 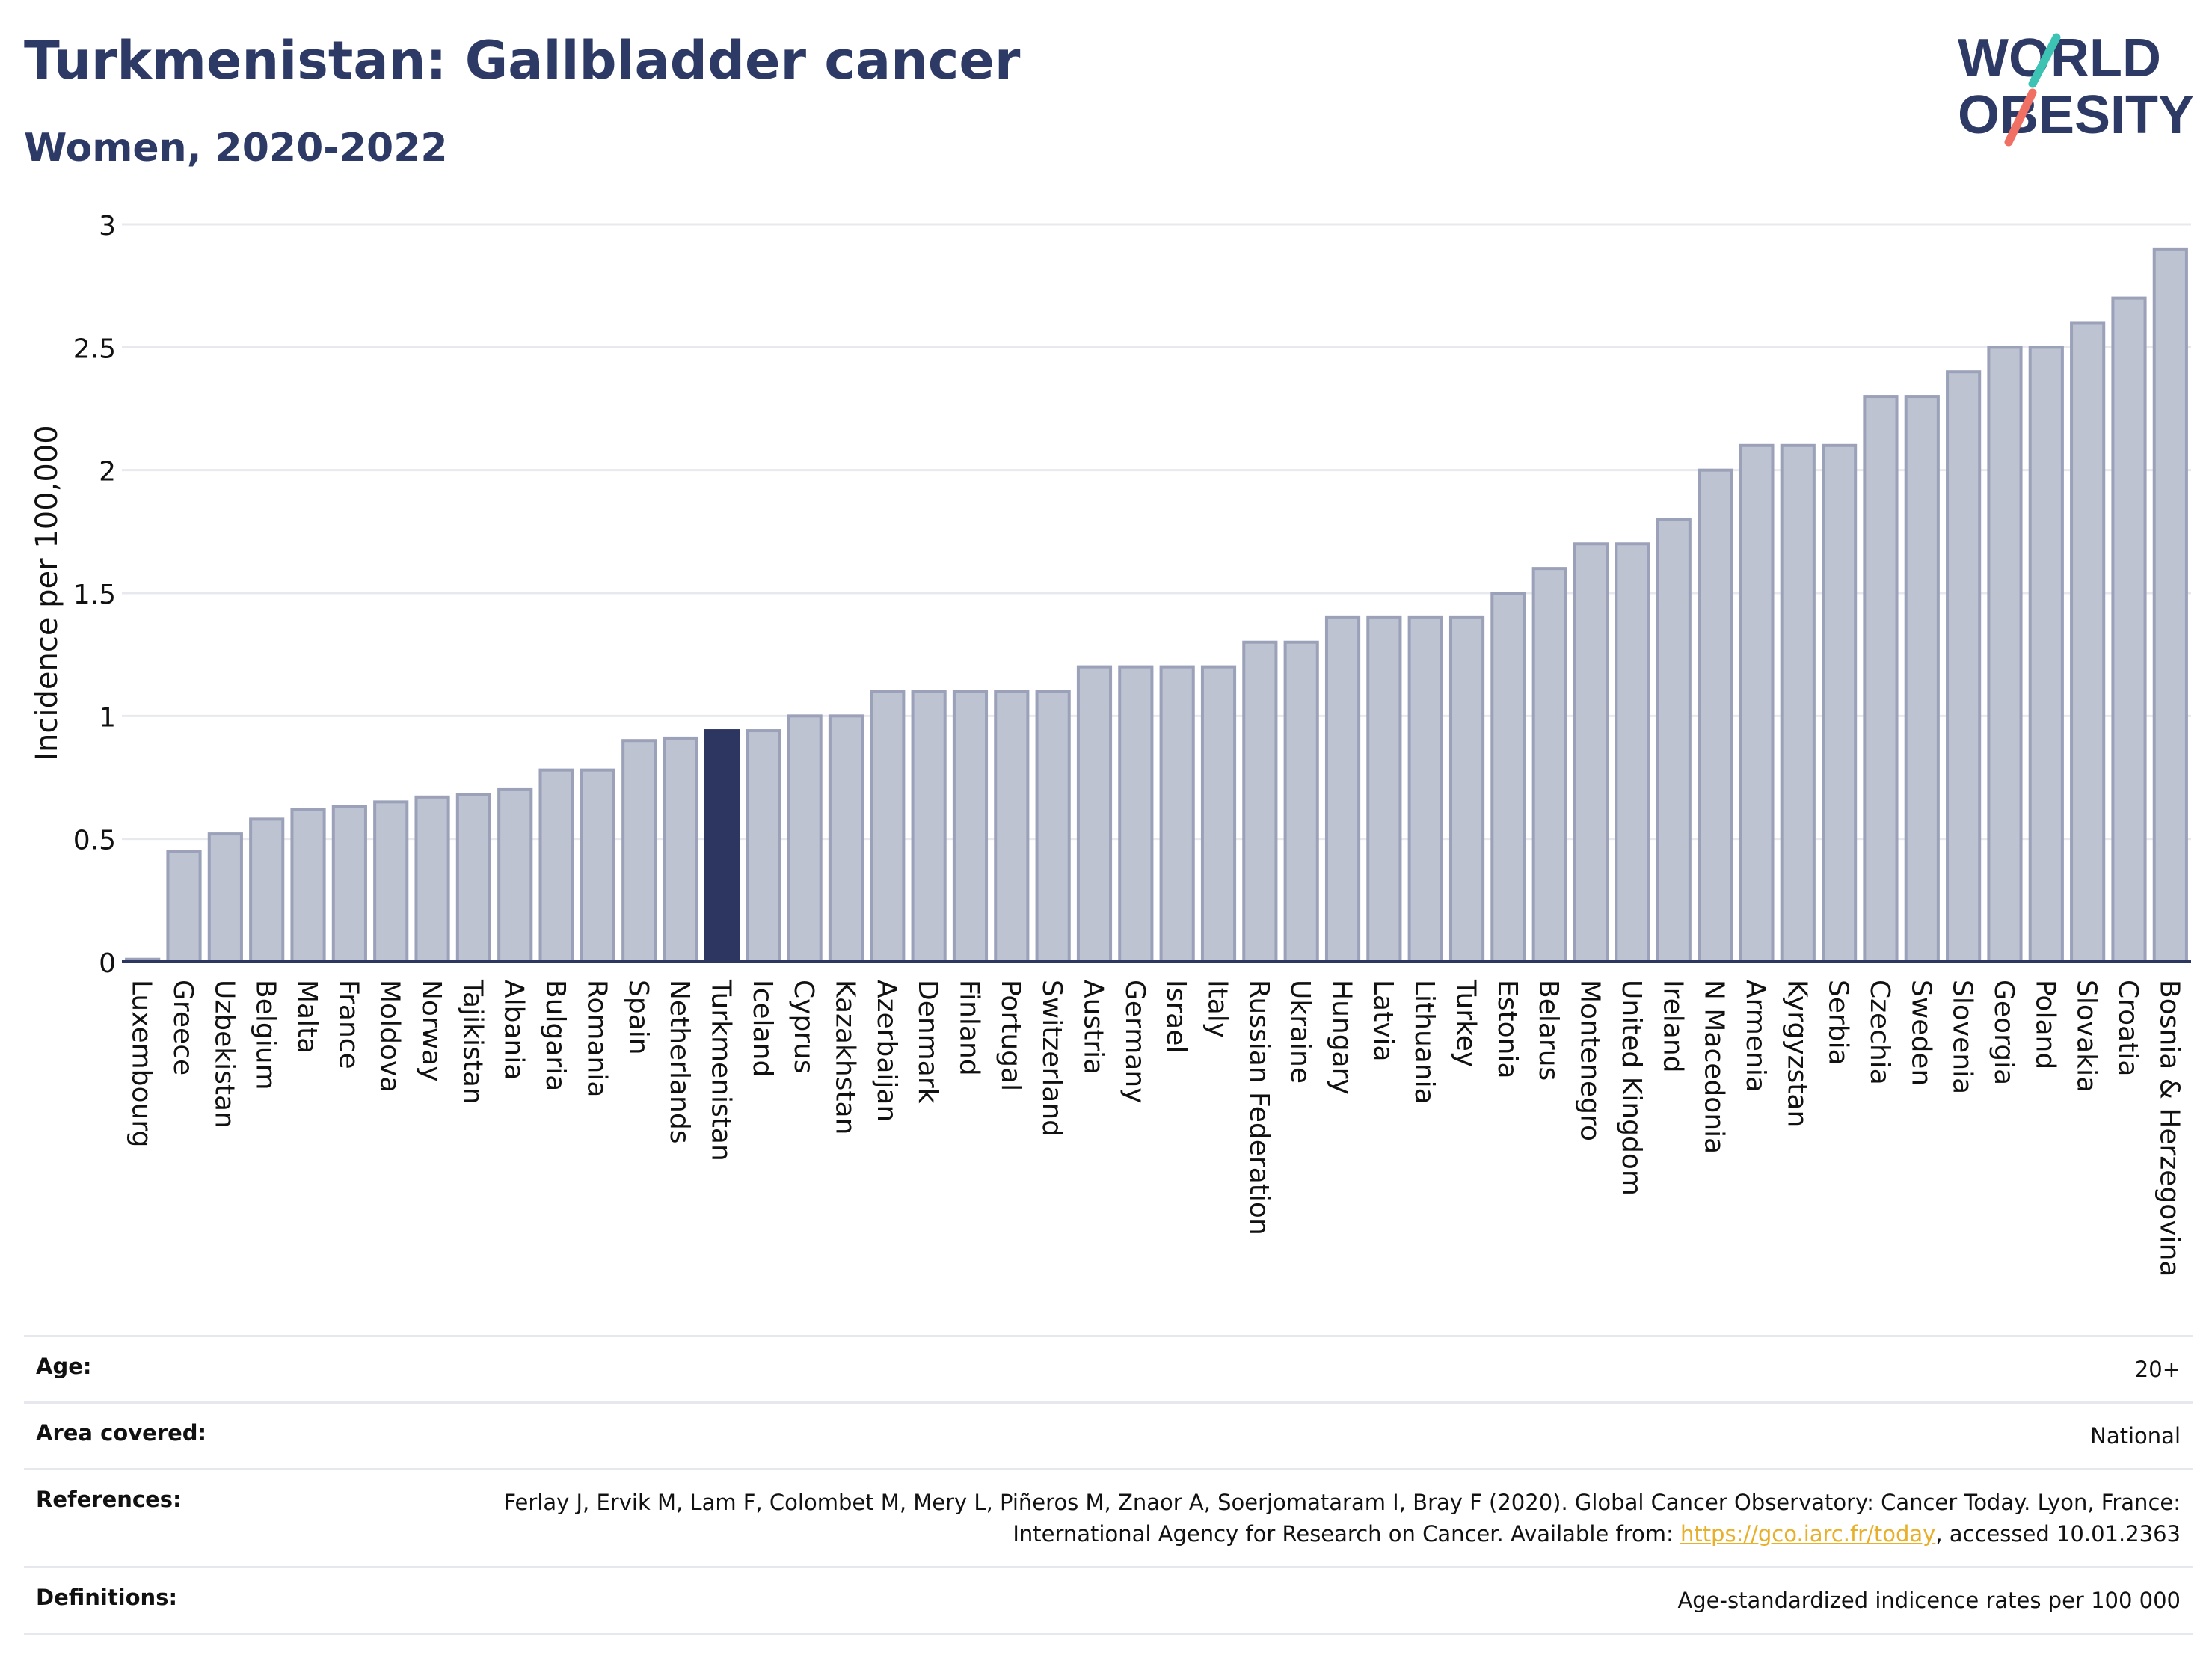 I want to click on bar-serbia, so click(x=1840, y=703).